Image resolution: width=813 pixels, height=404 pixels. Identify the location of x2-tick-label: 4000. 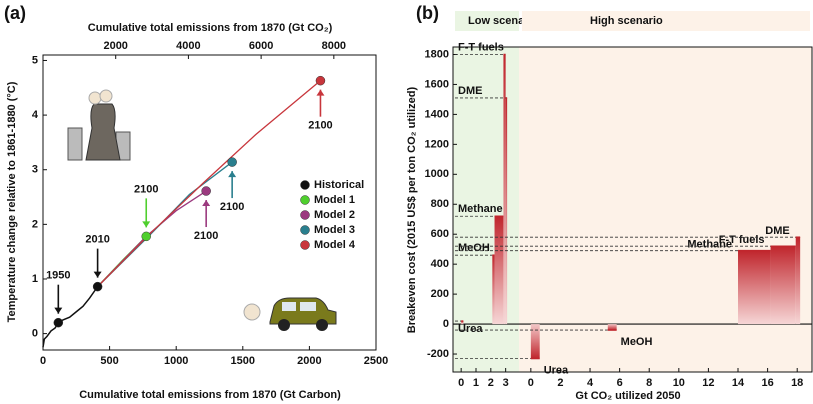
(188, 46).